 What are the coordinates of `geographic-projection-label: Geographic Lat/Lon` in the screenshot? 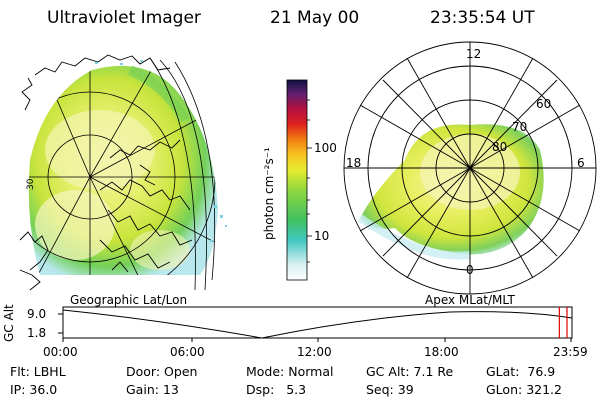 It's located at (129, 300).